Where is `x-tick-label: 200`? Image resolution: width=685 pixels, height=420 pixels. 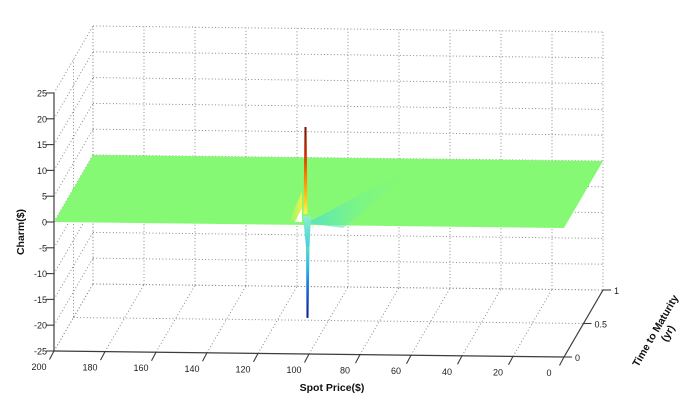
x-tick-label: 200 is located at coordinates (38, 367).